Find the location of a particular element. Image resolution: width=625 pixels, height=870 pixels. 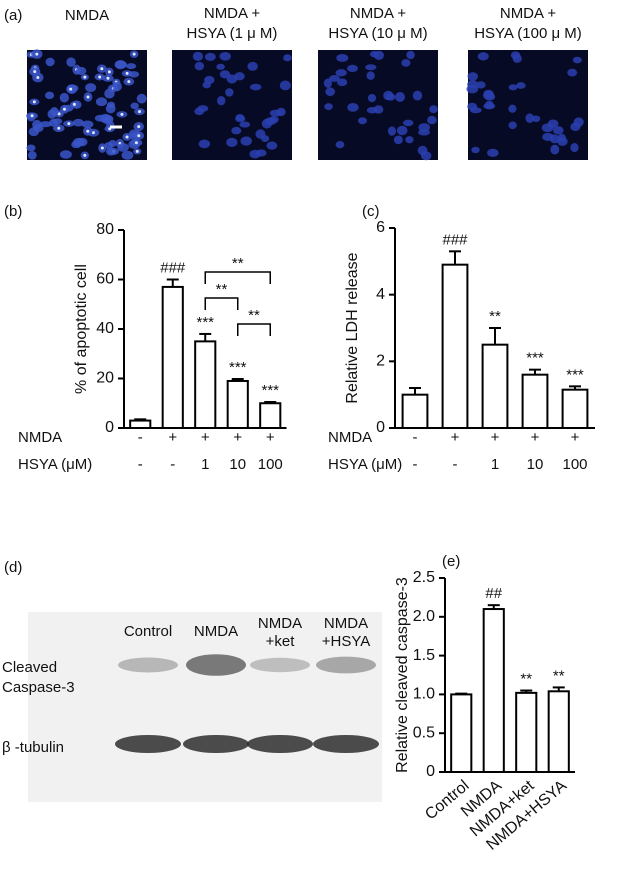

y-tick-label: 80 is located at coordinates (105, 229).